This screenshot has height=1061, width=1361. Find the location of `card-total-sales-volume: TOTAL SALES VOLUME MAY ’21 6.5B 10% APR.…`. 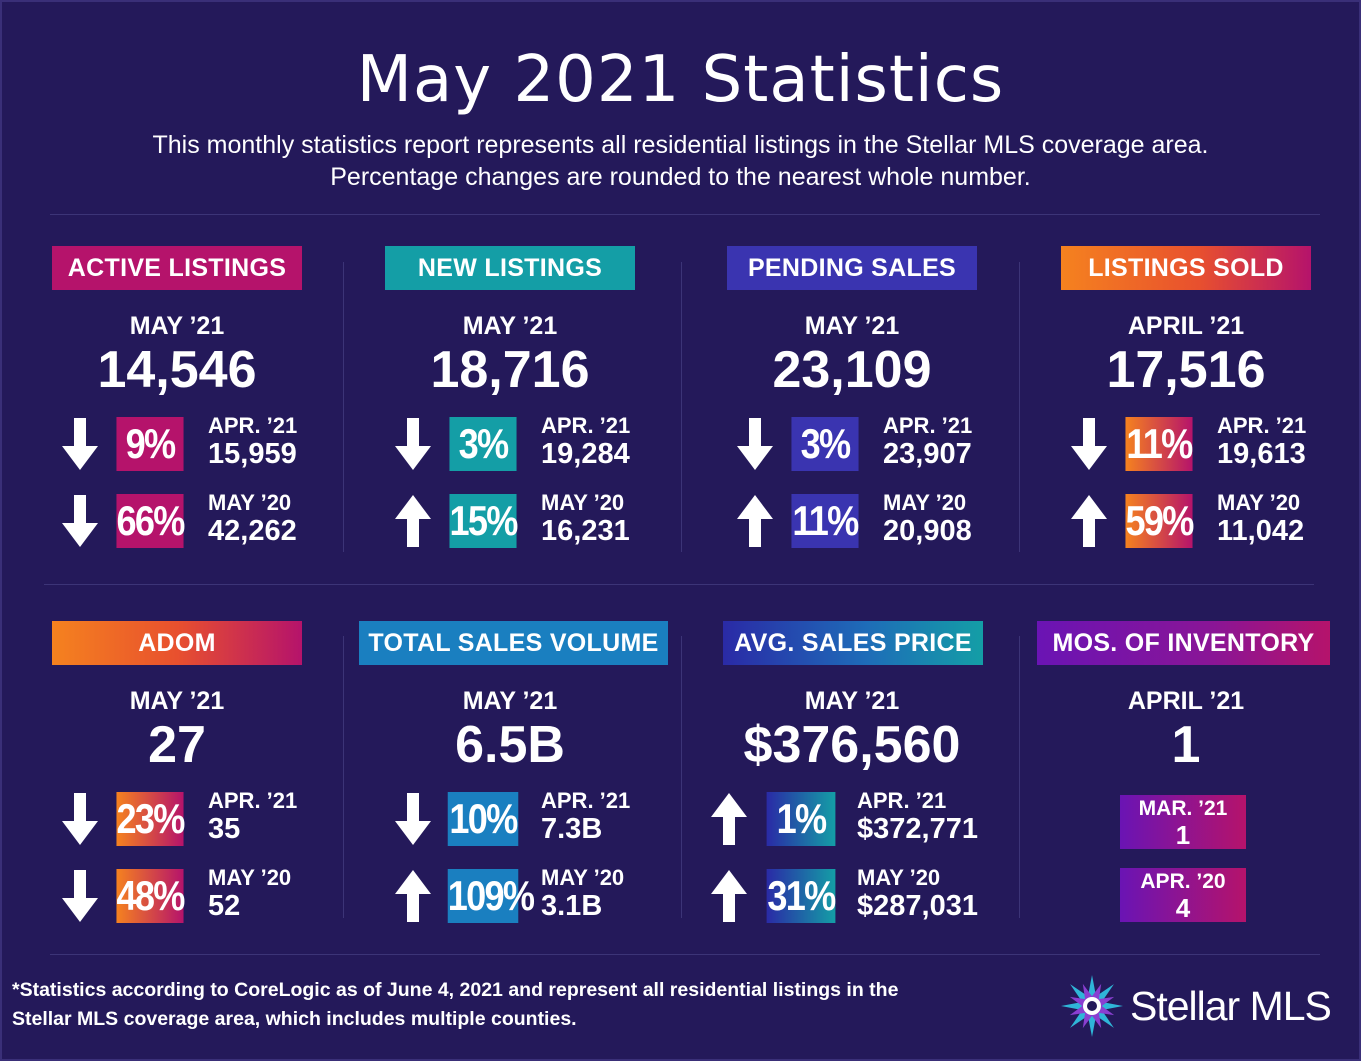

card-total-sales-volume: TOTAL SALES VOLUME MAY ’21 6.5B 10% APR.… is located at coordinates (513, 781).